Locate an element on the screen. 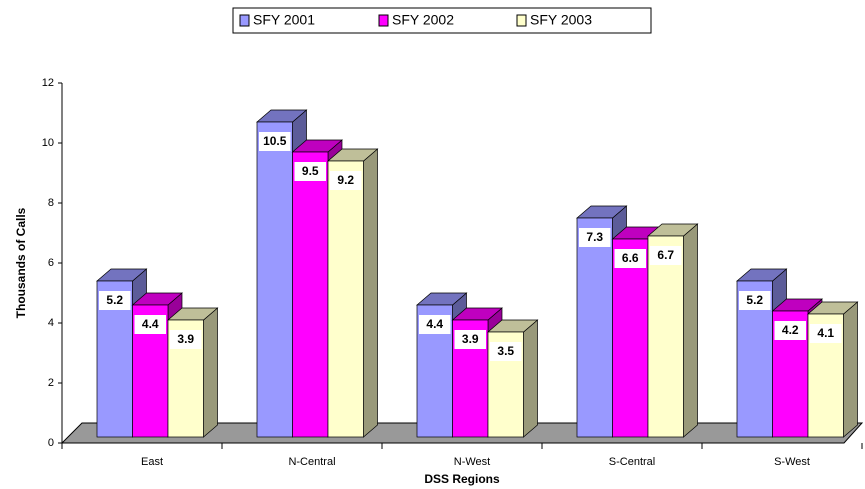 The image size is (865, 489). y-tick-label: 8 is located at coordinates (51, 203).